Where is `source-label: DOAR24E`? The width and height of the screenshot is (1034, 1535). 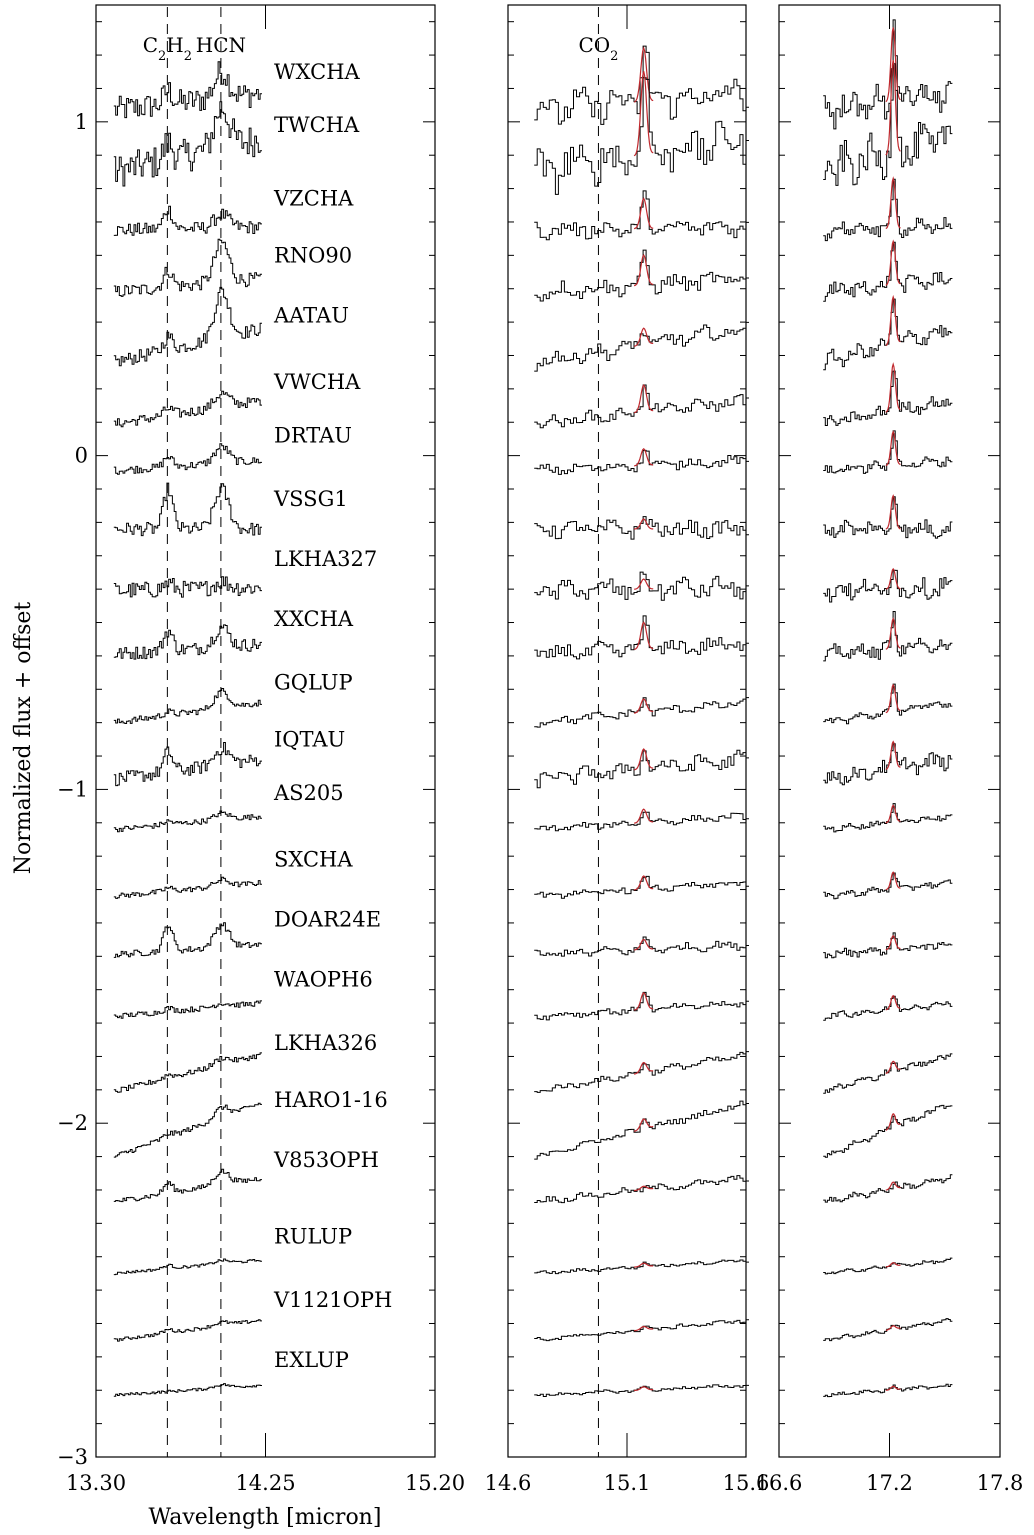
source-label: DOAR24E is located at coordinates (327, 920).